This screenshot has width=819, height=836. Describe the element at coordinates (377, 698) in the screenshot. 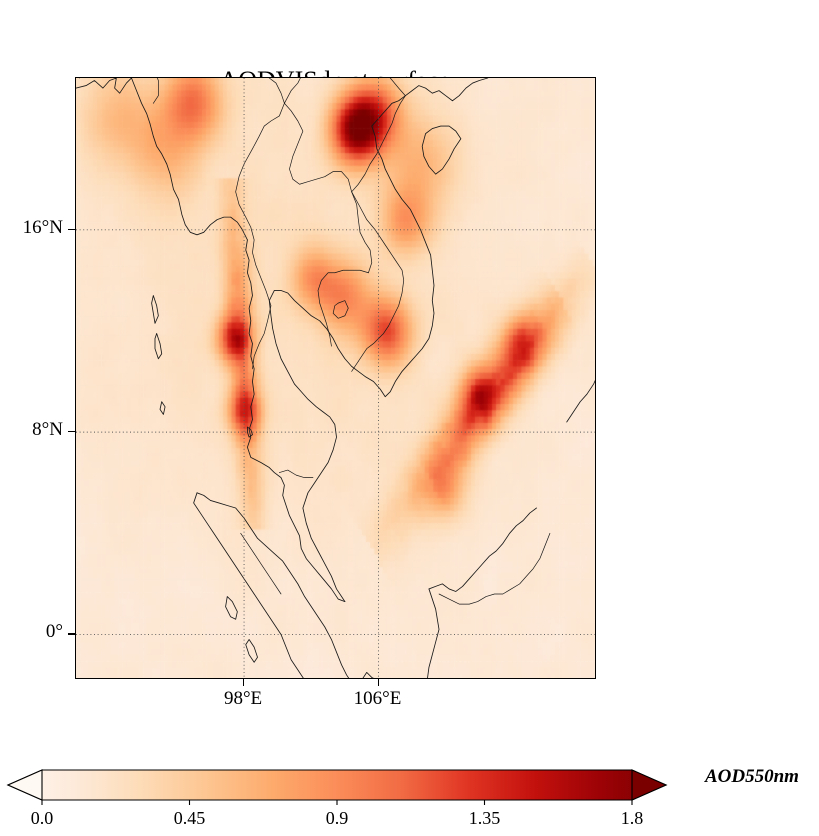

I see `xtick-label-106E: 106°E` at that location.